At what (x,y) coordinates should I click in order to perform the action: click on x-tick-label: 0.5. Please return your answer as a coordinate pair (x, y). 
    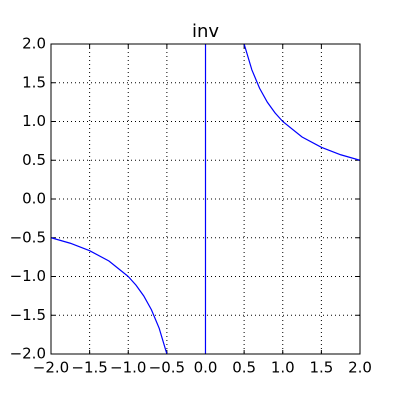
    Looking at the image, I should click on (244, 368).